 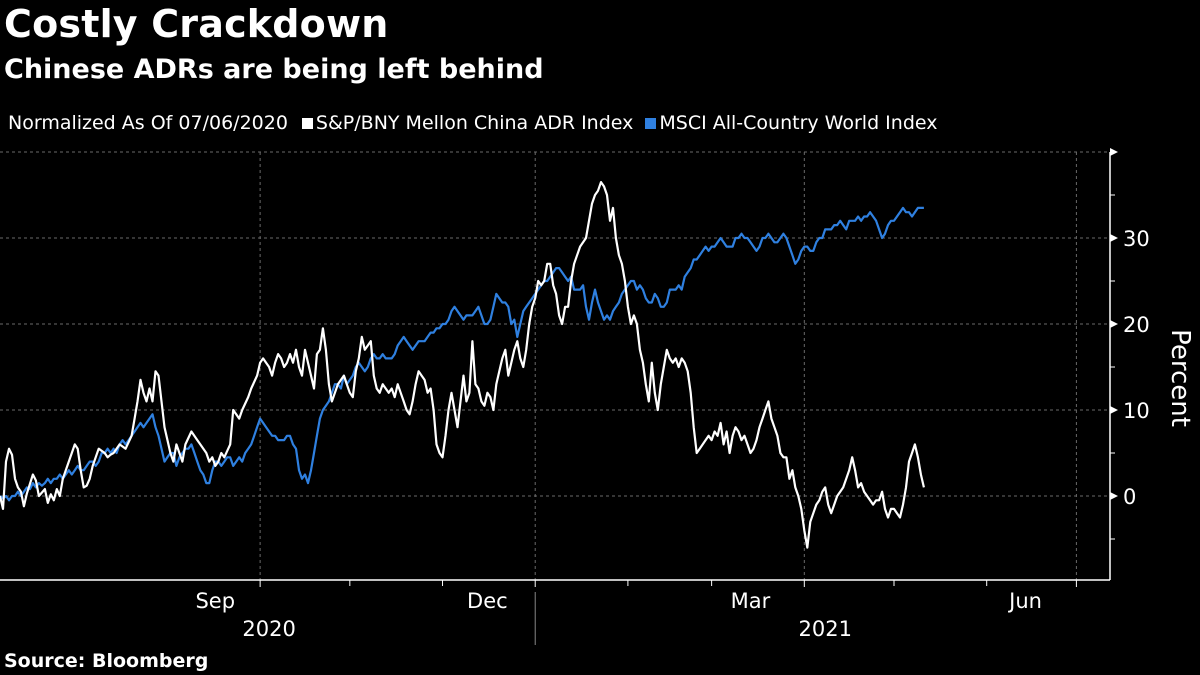 I want to click on legend-item-msci-acwi: MSCI All-Country World Index, so click(x=791, y=123).